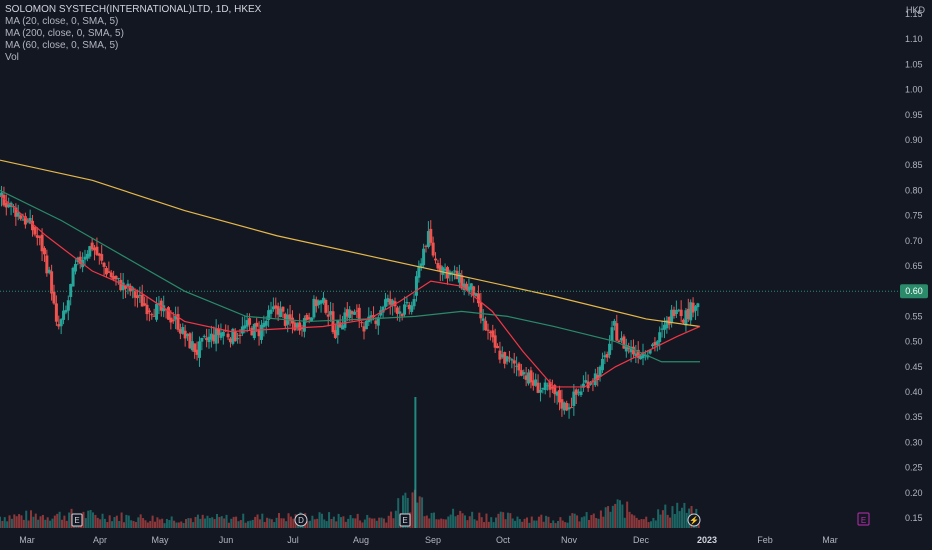 The width and height of the screenshot is (932, 550). I want to click on x-tick-label: Apr, so click(100, 540).